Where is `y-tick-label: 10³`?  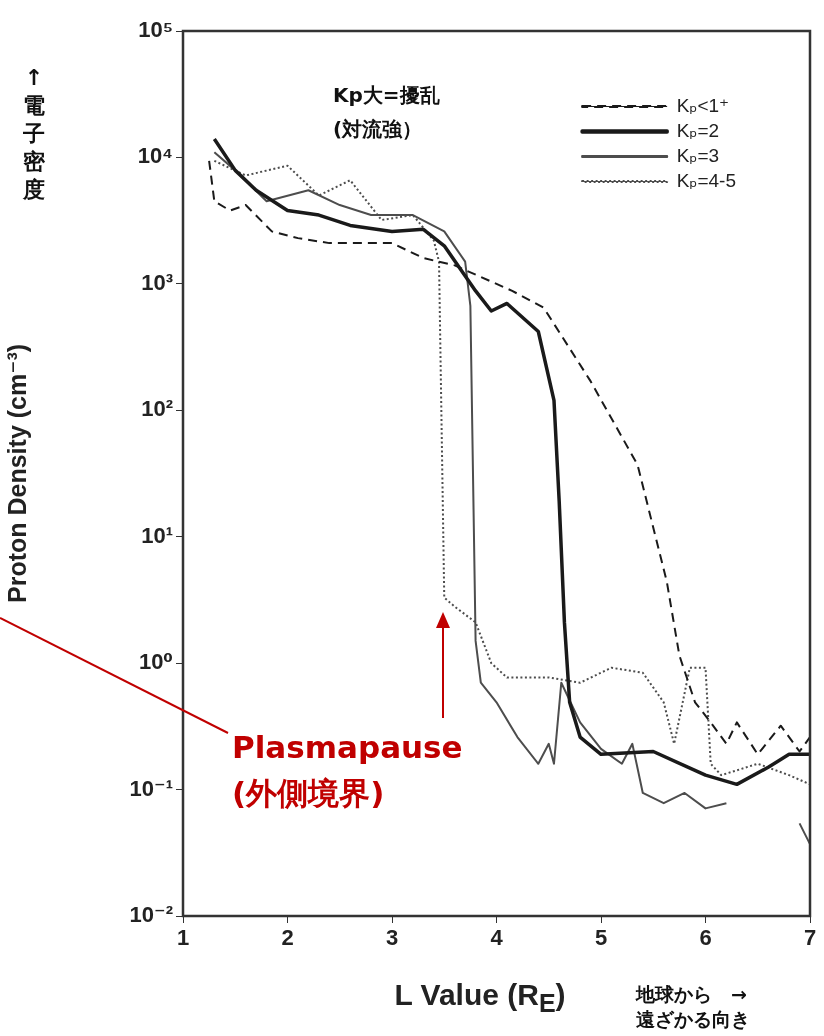 y-tick-label: 10³ is located at coordinates (157, 282).